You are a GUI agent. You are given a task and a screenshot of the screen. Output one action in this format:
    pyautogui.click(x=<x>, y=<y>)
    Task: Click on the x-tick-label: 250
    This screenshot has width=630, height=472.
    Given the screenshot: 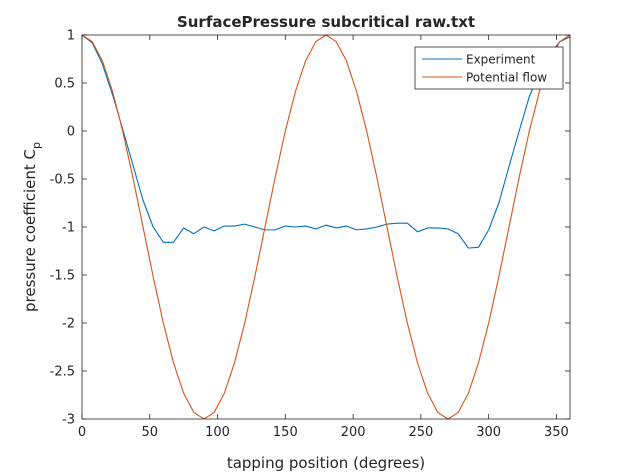 What is the action you would take?
    pyautogui.click(x=420, y=432)
    